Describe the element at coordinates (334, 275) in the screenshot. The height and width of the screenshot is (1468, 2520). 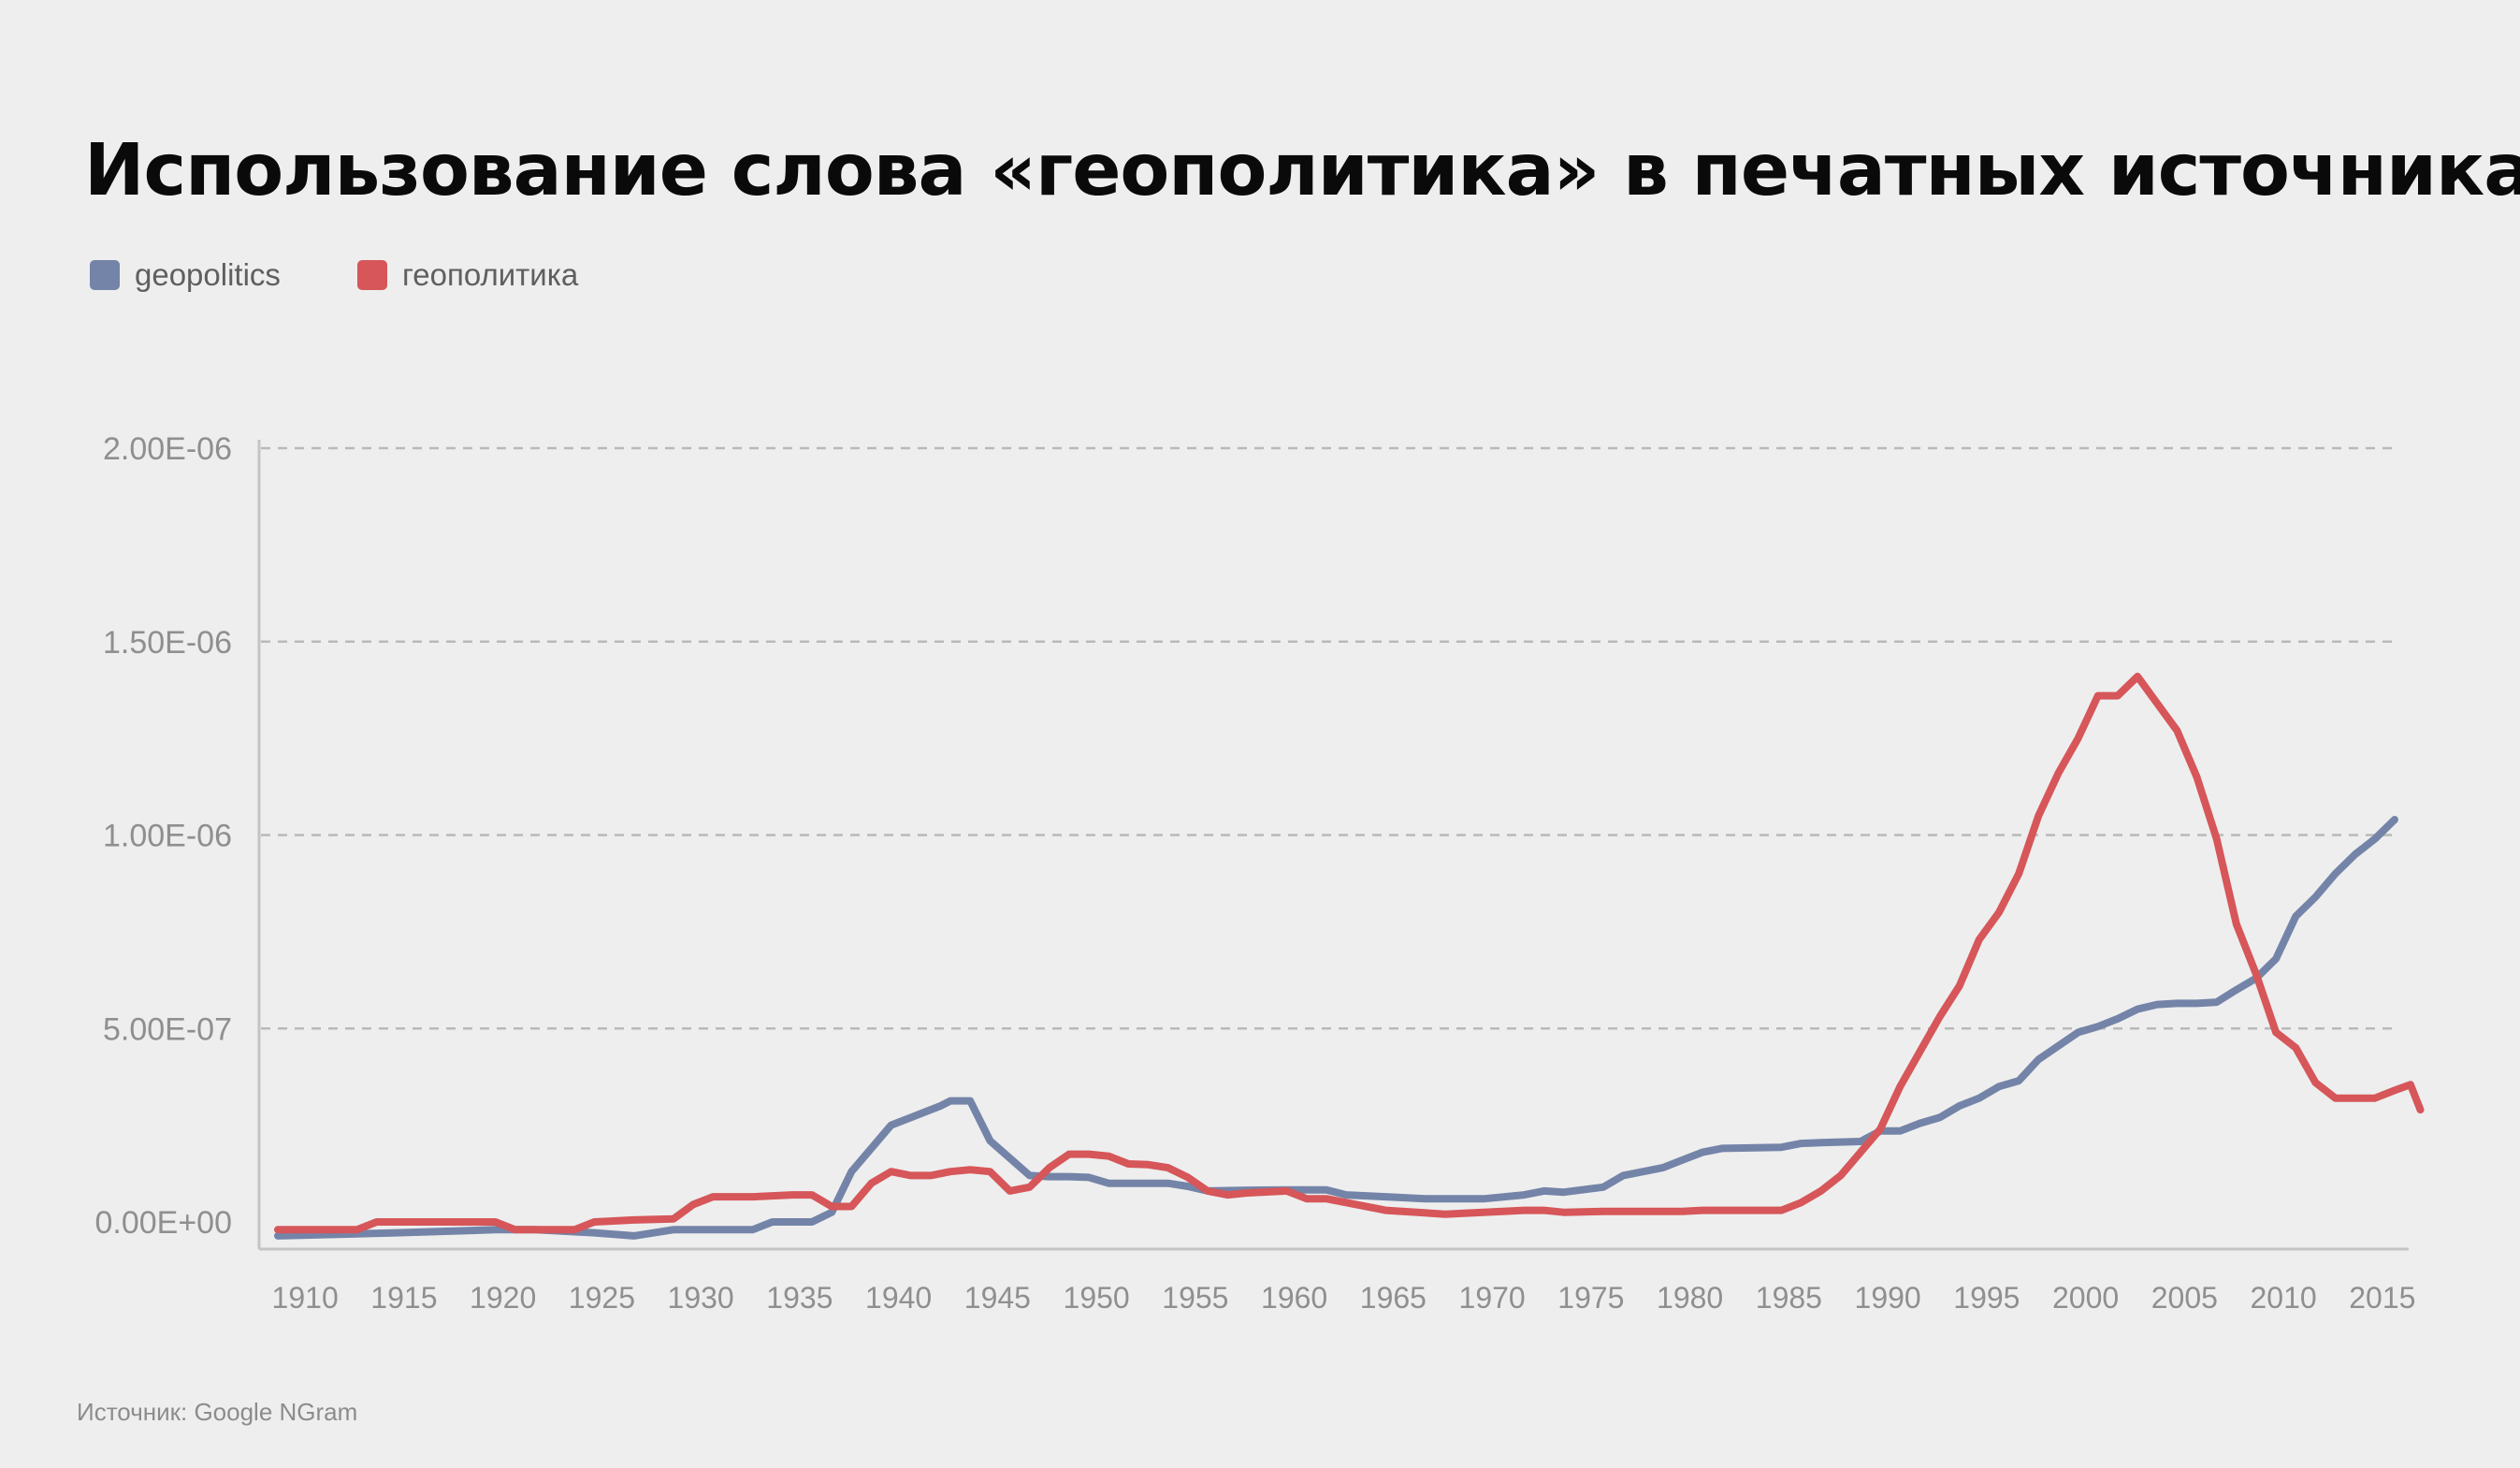
I see `legend: geopolitics геополитика` at that location.